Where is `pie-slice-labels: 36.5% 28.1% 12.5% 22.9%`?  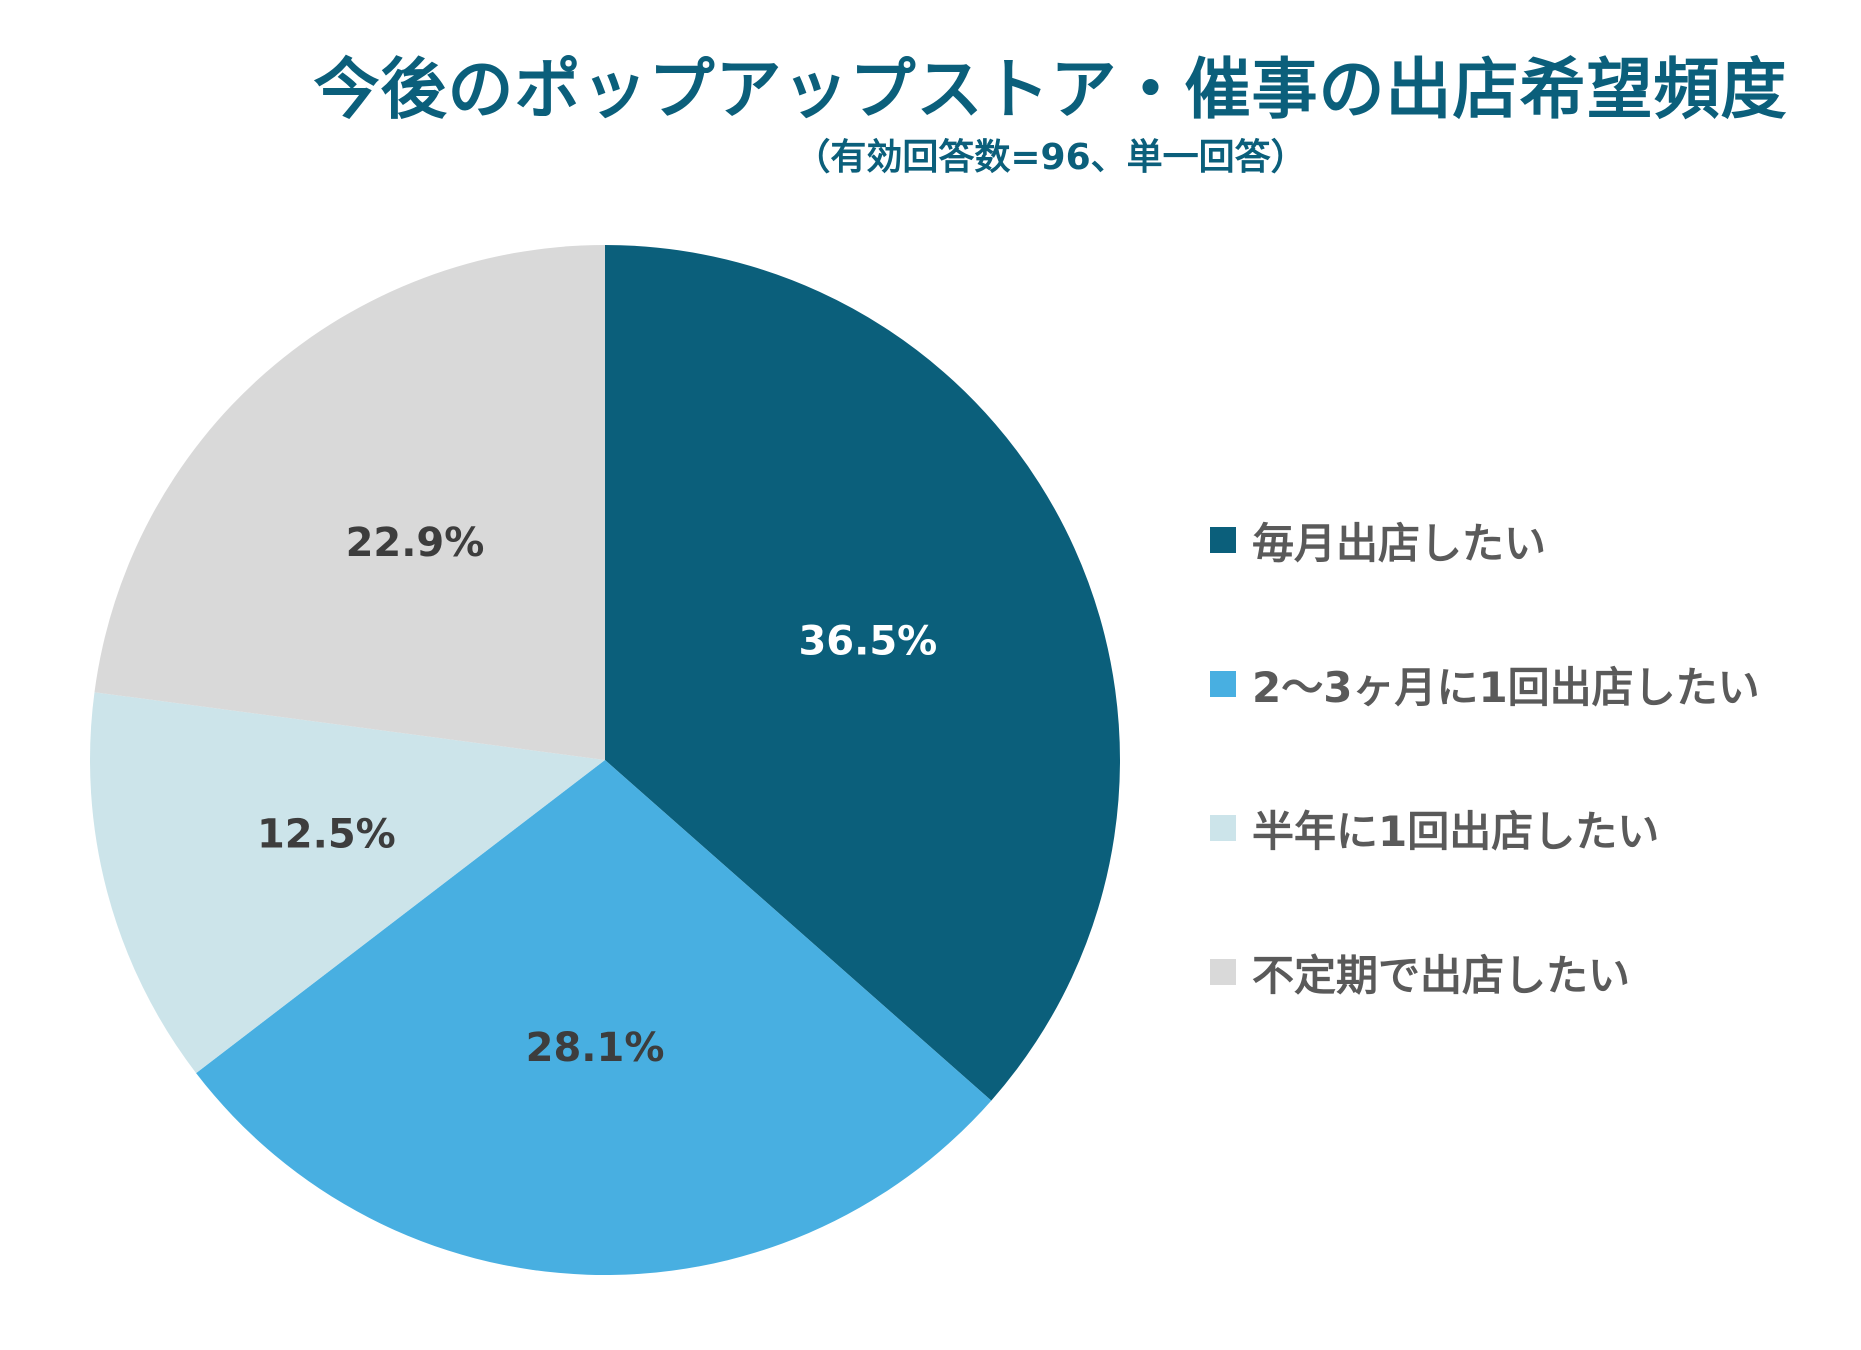
pie-slice-labels: 36.5% 28.1% 12.5% 22.9% is located at coordinates (597, 795).